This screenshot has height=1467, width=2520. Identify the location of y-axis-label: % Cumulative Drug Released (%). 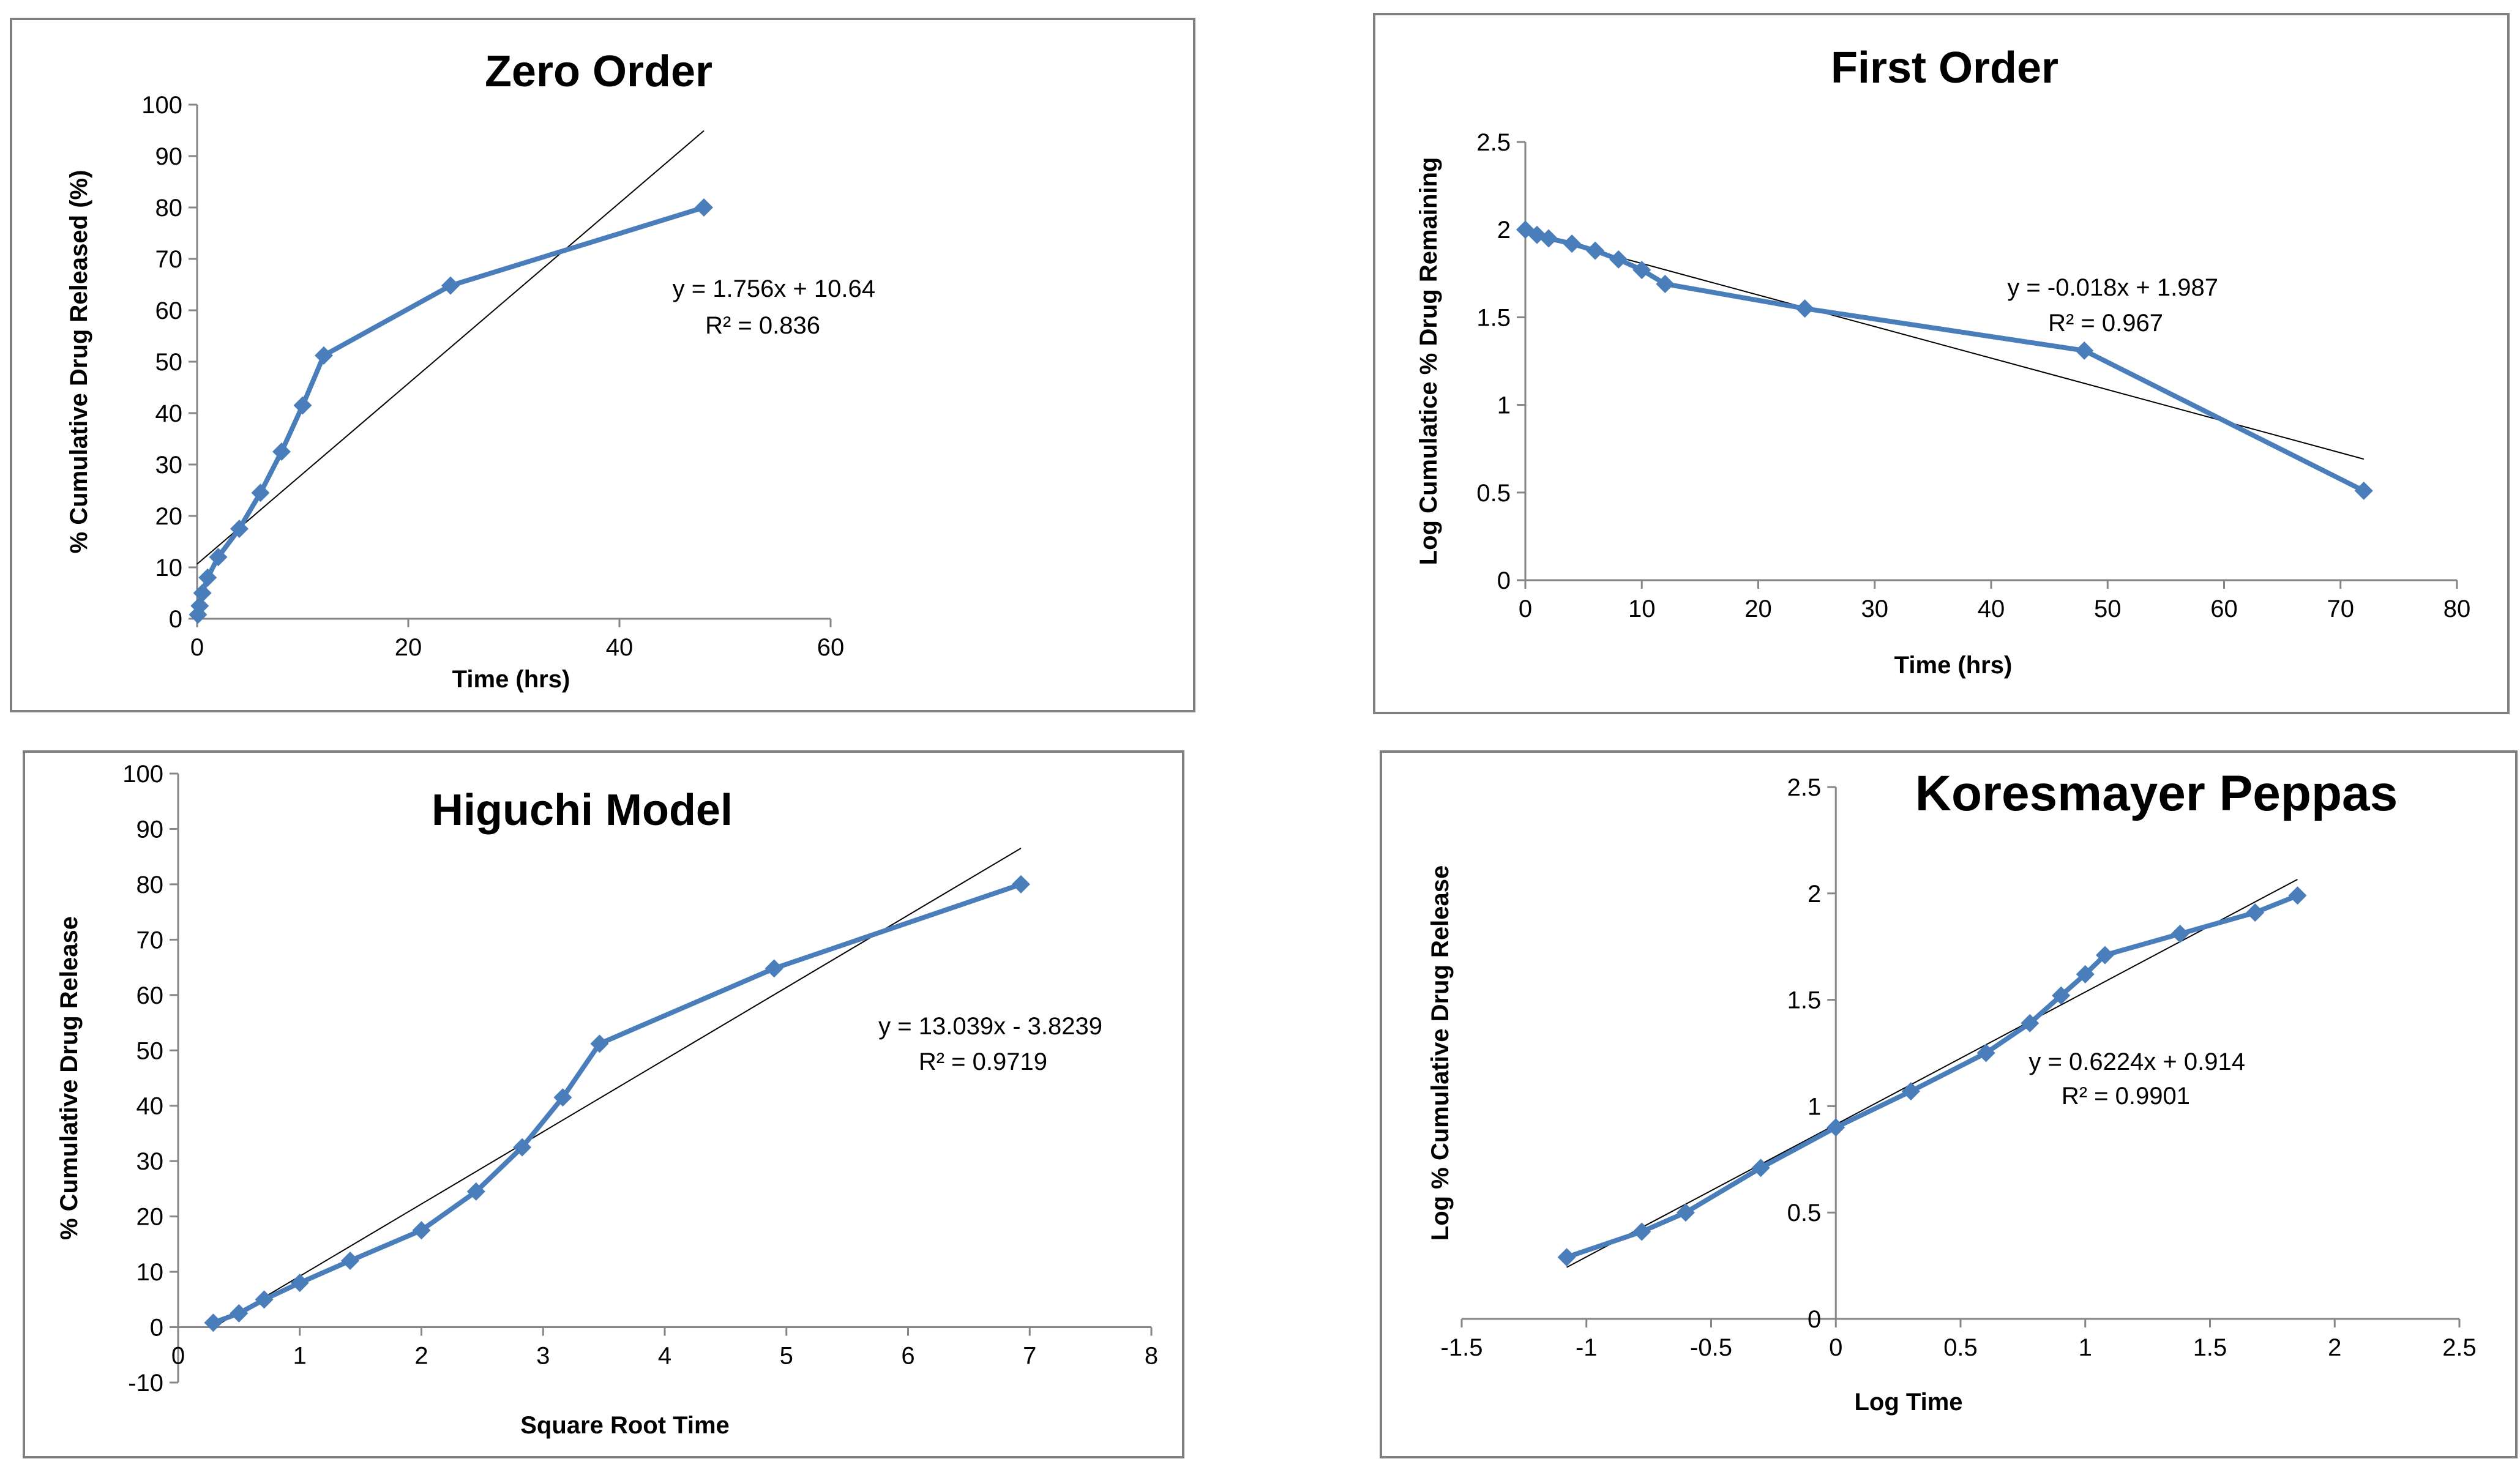
(79, 362).